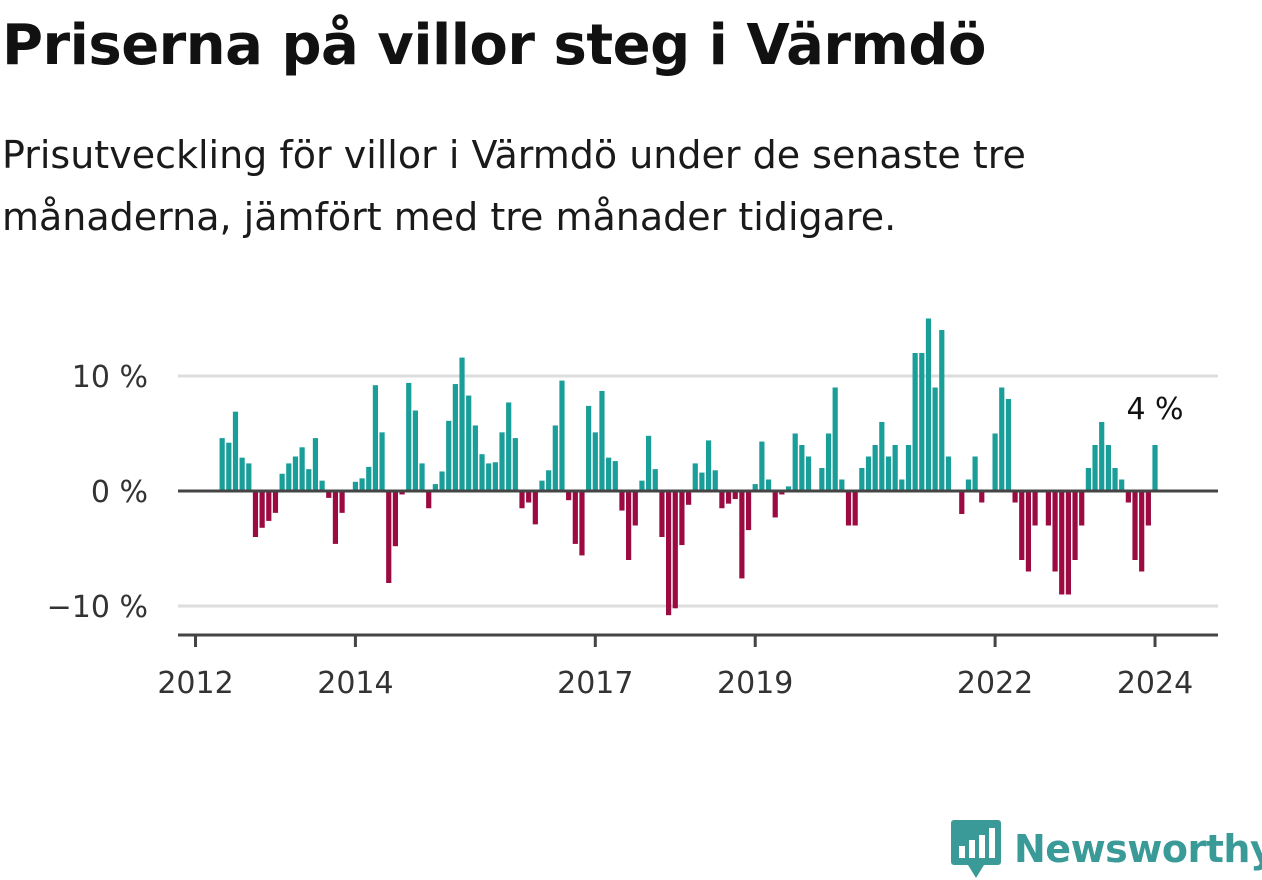  Describe the element at coordinates (995, 683) in the screenshot. I see `x-tick-label: 2022` at that location.